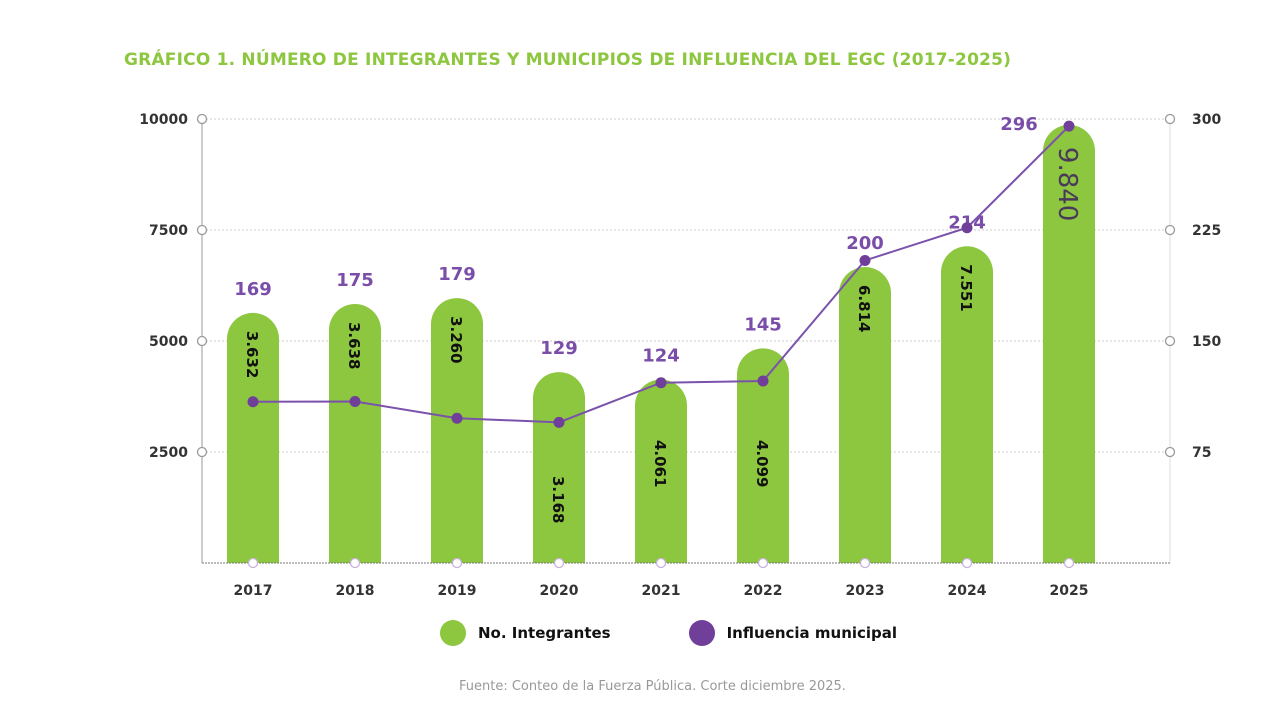  I want to click on bar-value-label: 7.551, so click(966, 287).